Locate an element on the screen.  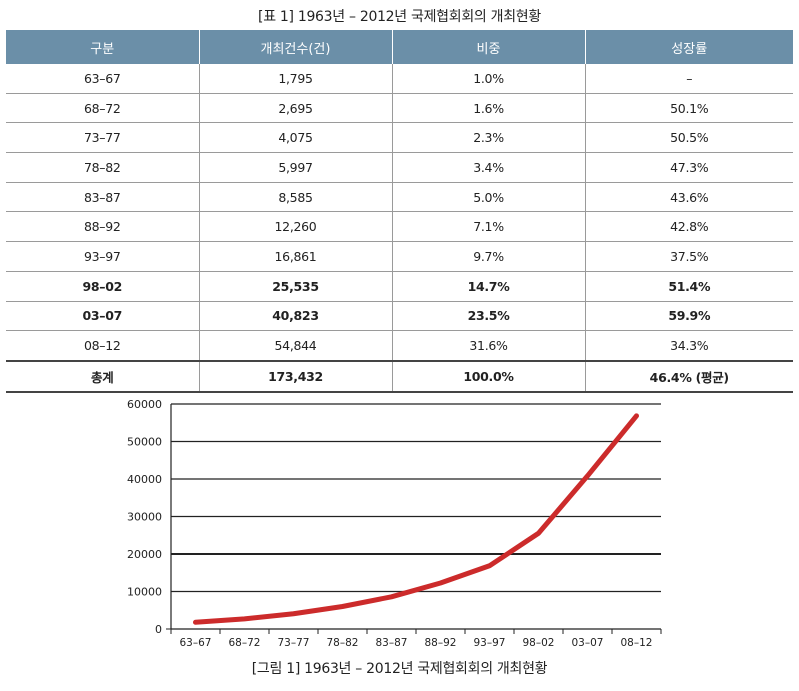
table-row: 93–97 16,861 9.7% 37.5% is located at coordinates (399, 256).